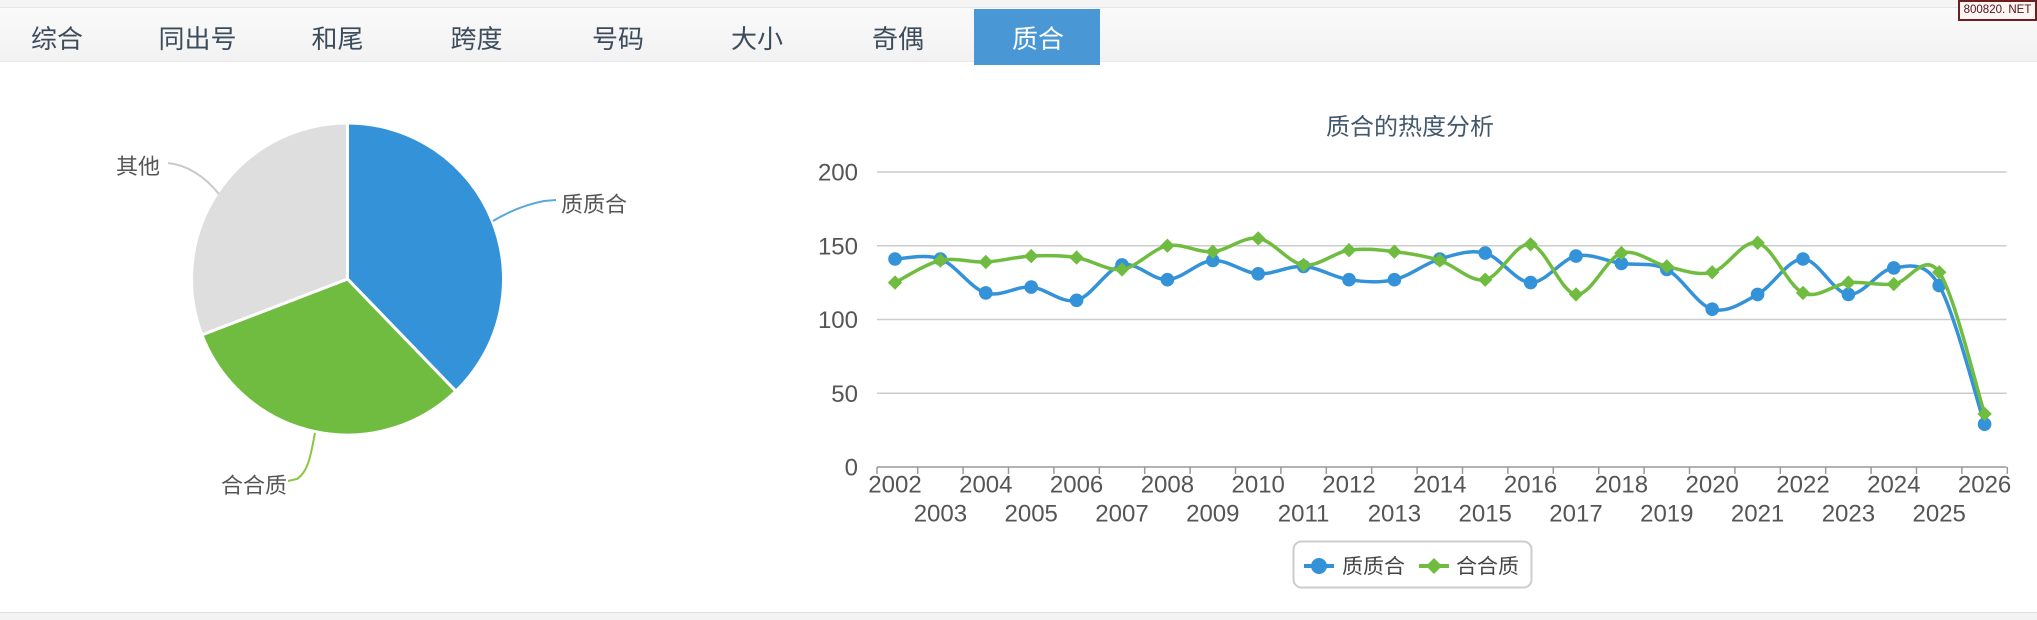  Describe the element at coordinates (838, 320) in the screenshot. I see `svg-text: 100` at that location.